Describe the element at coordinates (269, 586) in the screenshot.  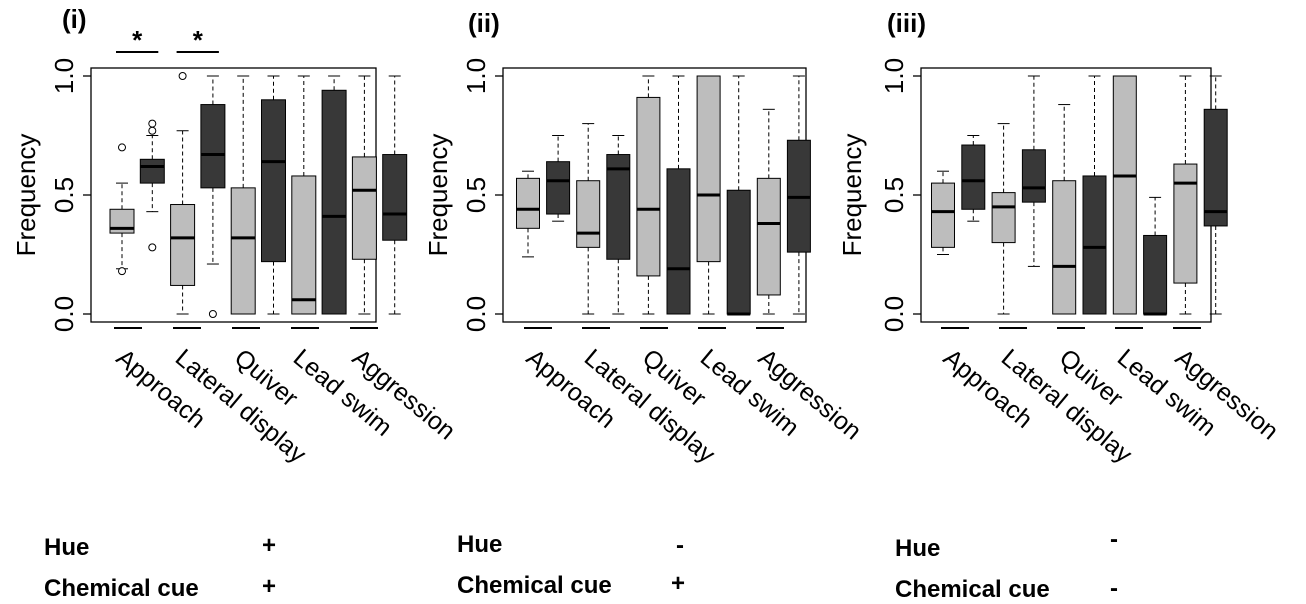
I see `cue-value-i: +` at that location.